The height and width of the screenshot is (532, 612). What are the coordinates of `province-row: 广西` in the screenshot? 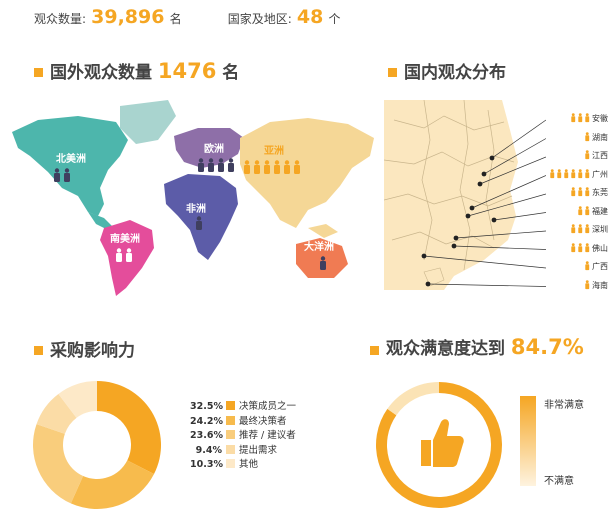 It's located at (579, 267).